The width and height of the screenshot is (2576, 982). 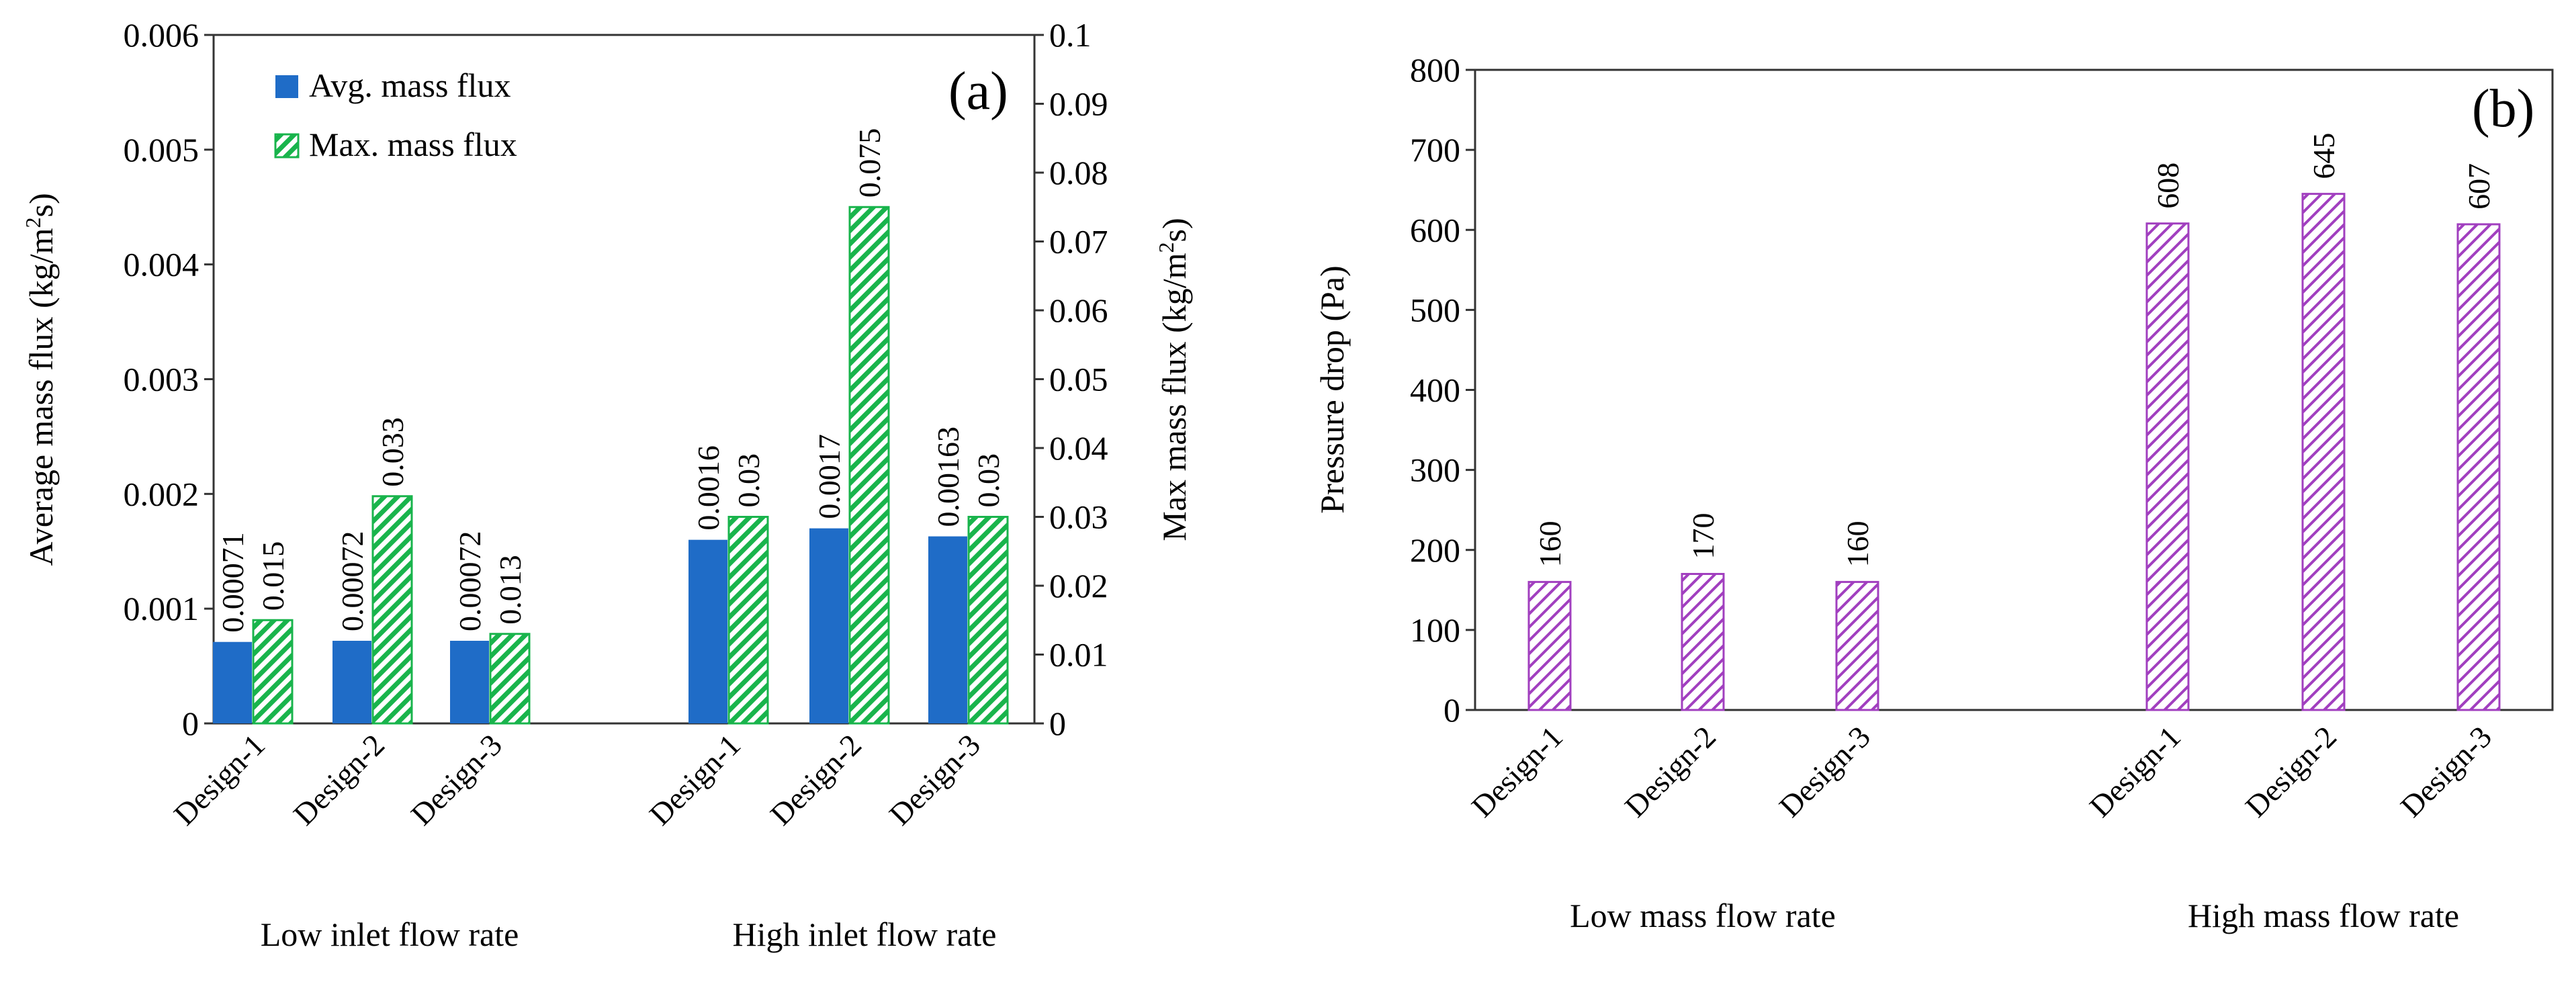 I want to click on y-tick-label-b: 600, so click(x=1435, y=230).